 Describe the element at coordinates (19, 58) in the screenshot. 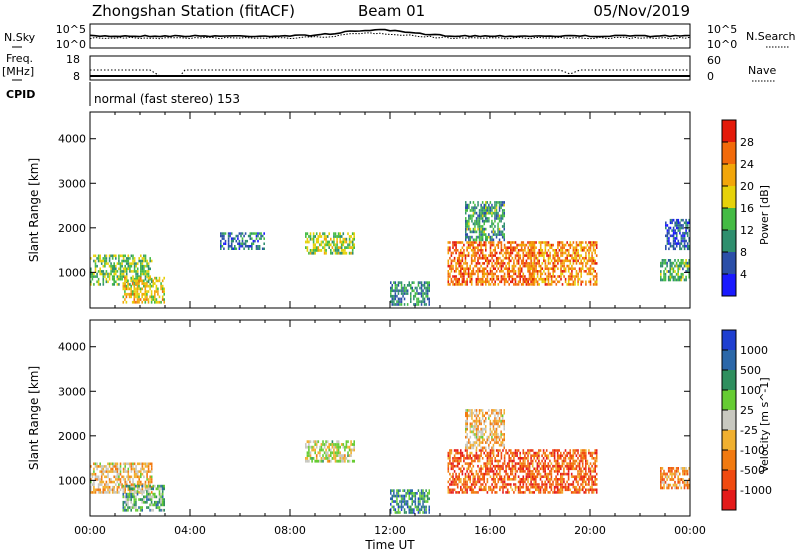

I see `freq-label: Freq.` at that location.